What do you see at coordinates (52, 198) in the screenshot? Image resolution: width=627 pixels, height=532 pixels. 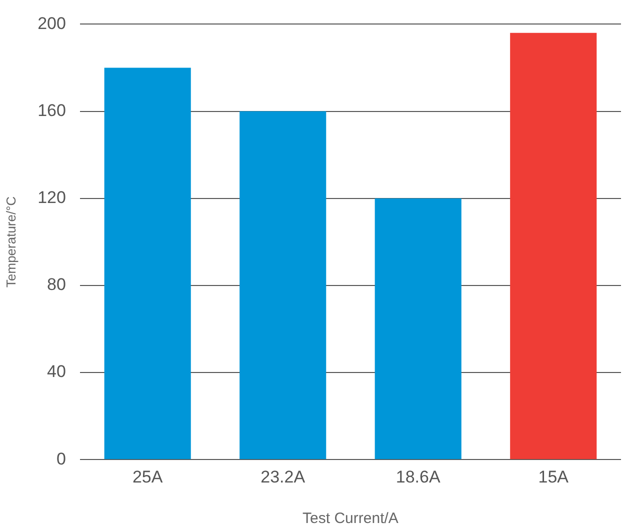 I see `y-tick-label: 120` at bounding box center [52, 198].